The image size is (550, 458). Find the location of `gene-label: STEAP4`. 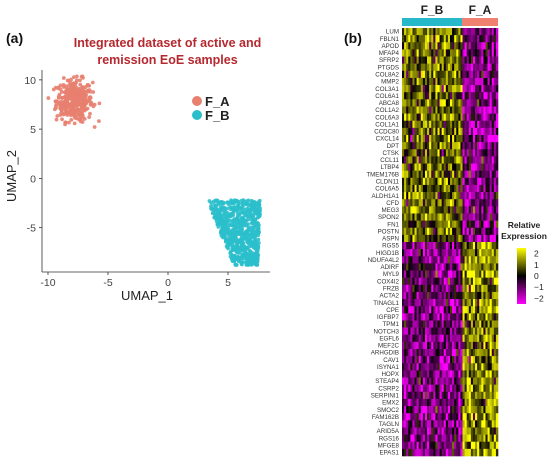

gene-label: STEAP4 is located at coordinates (387, 381).